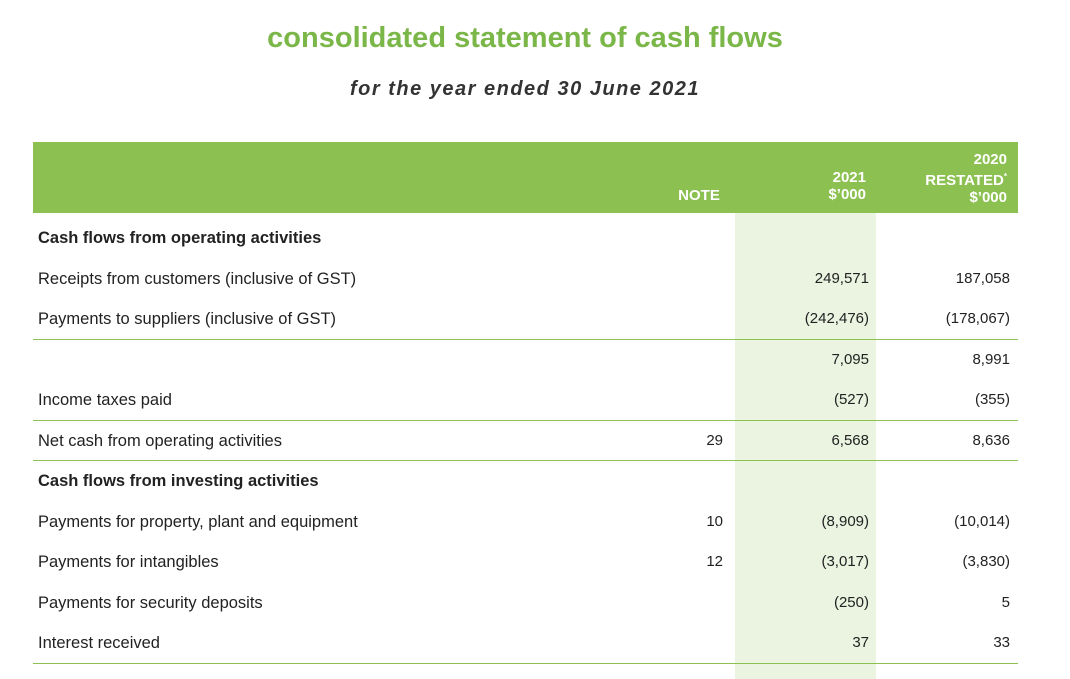 The image size is (1070, 679). Describe the element at coordinates (105, 400) in the screenshot. I see `row-label: Income taxes paid` at that location.